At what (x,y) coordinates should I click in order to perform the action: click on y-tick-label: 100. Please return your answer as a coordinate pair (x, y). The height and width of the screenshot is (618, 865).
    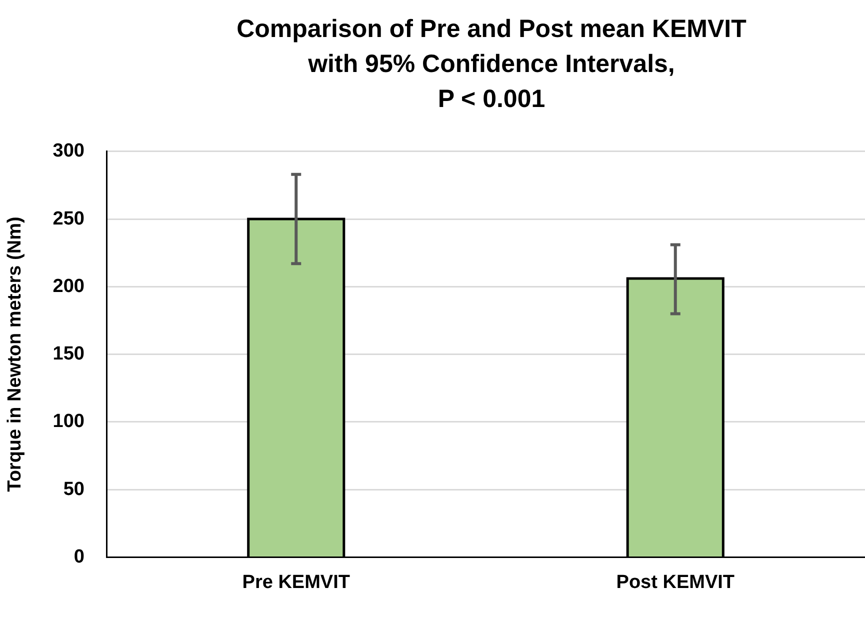
    Looking at the image, I should click on (68, 421).